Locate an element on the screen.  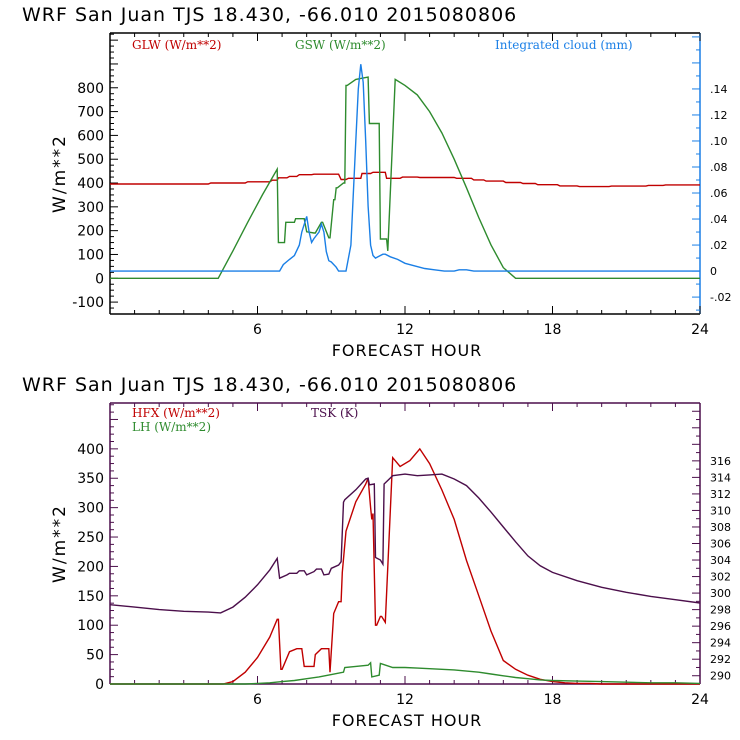
y-tick-label: -100 is located at coordinates (88, 303).